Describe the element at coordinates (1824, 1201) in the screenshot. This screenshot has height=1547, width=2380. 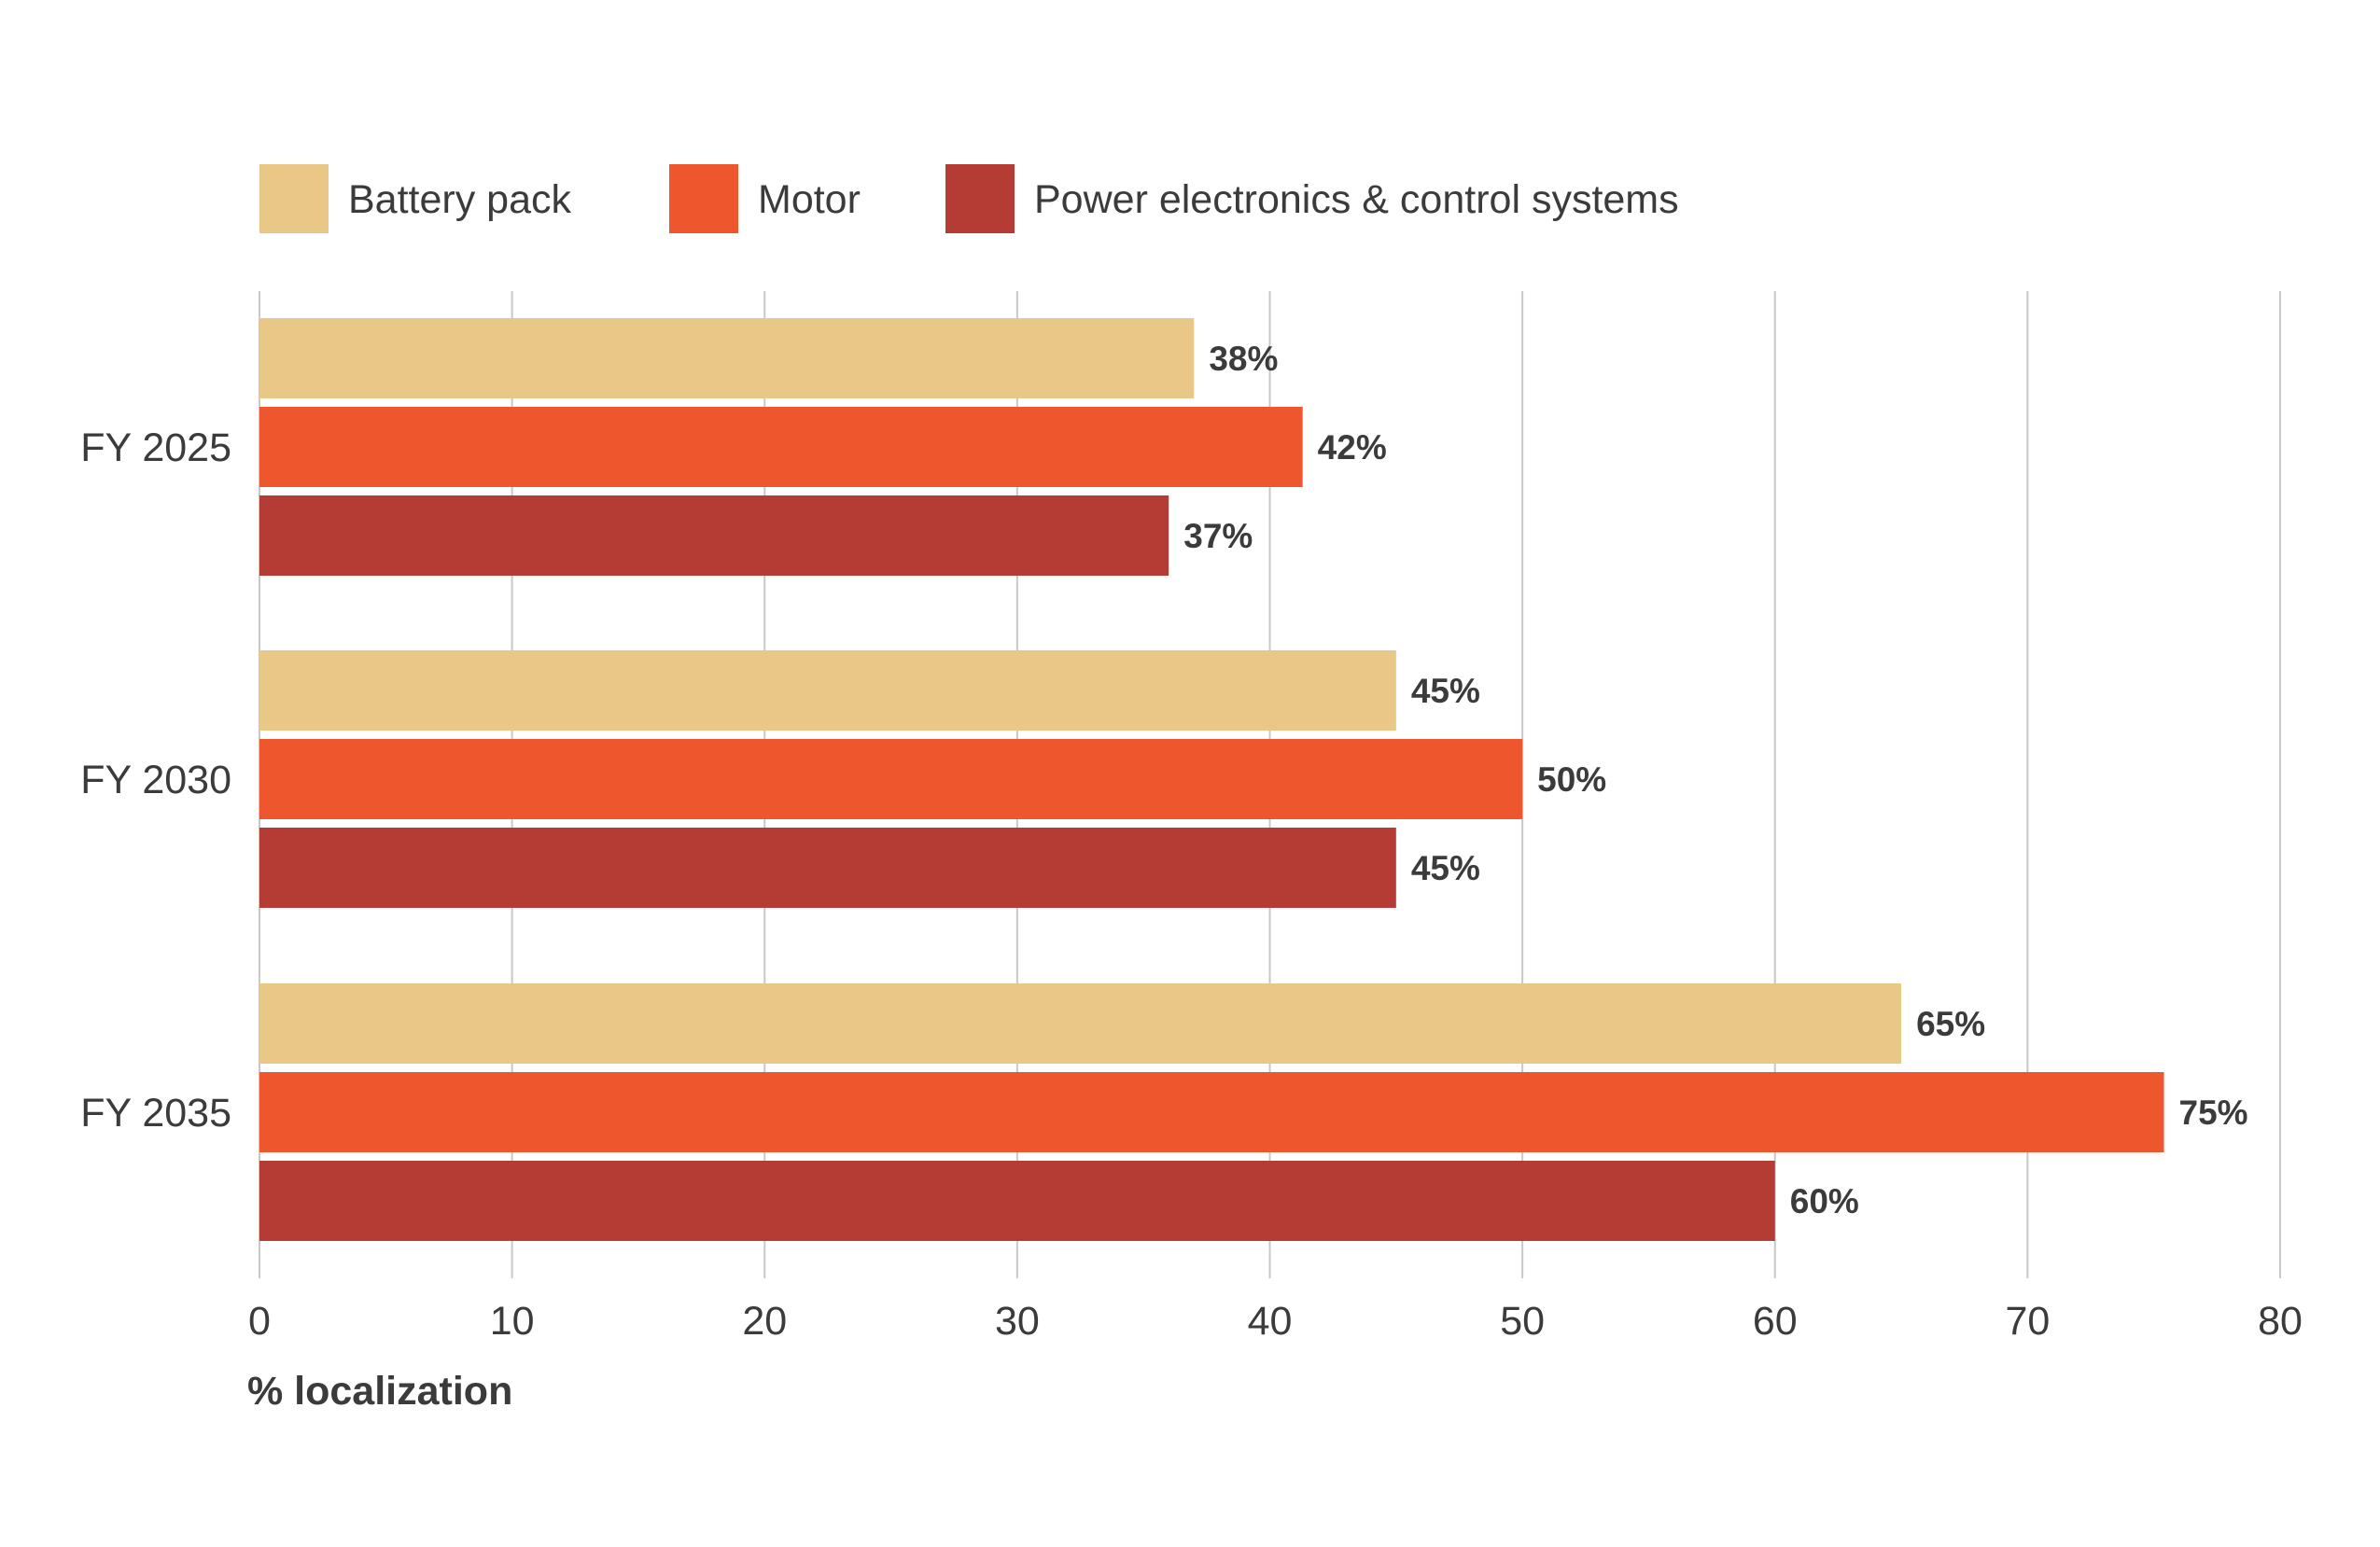
I see `data-label: 60%` at that location.